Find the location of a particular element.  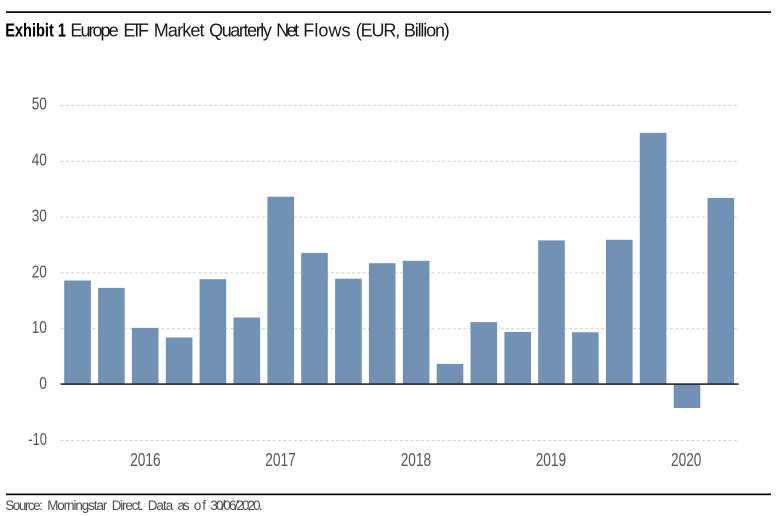

svg-text: 2019 is located at coordinates (551, 460).